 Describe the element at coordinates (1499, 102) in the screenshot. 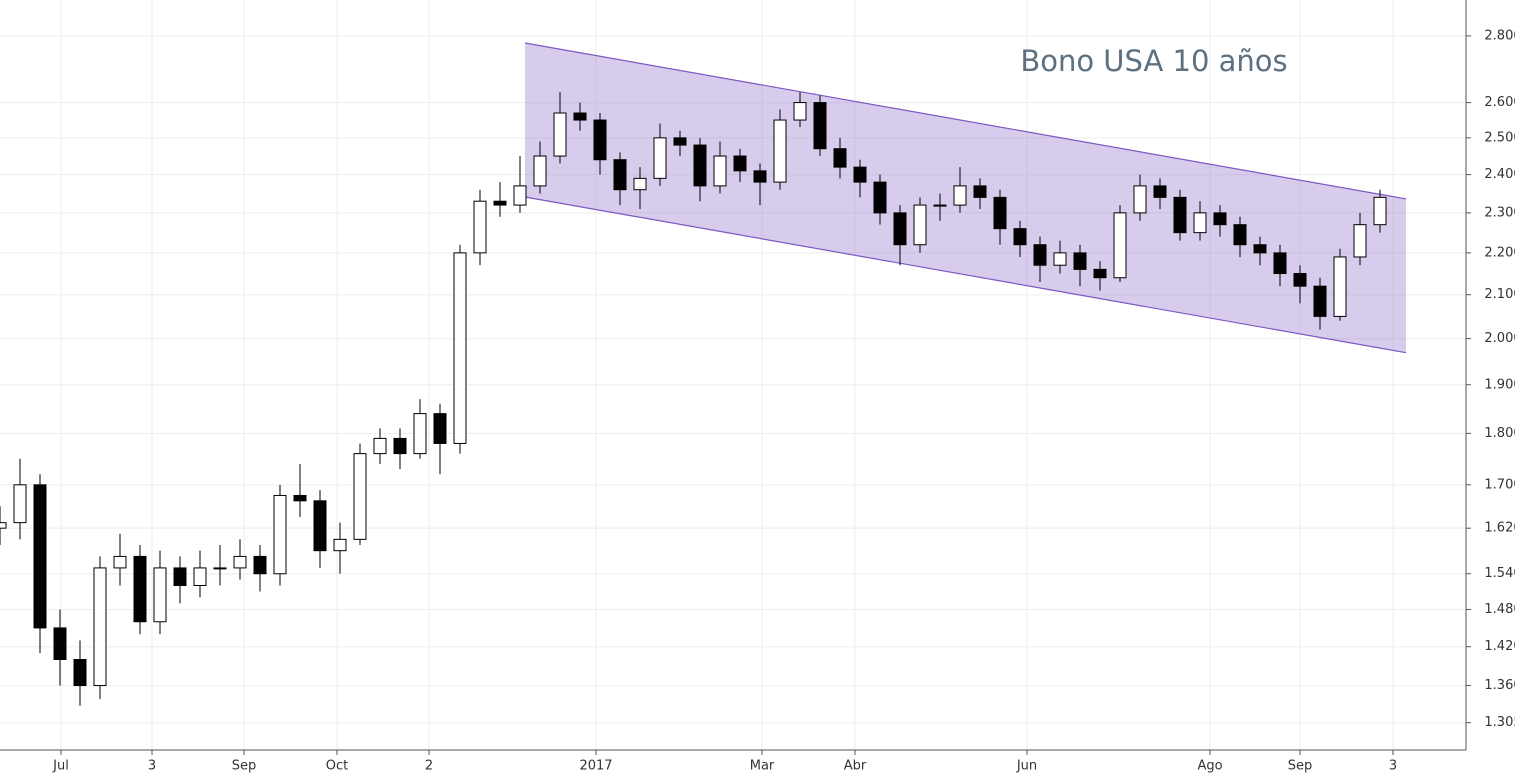

I see `y-tick-label: 2.600` at that location.